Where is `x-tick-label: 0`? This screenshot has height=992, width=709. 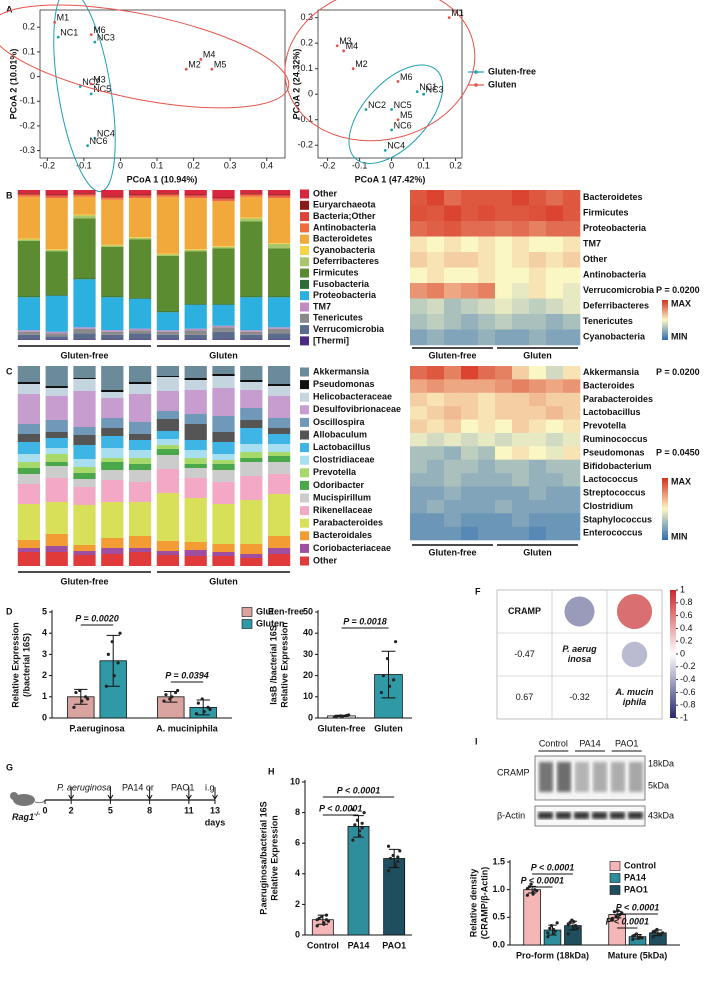 x-tick-label: 0 is located at coordinates (120, 165).